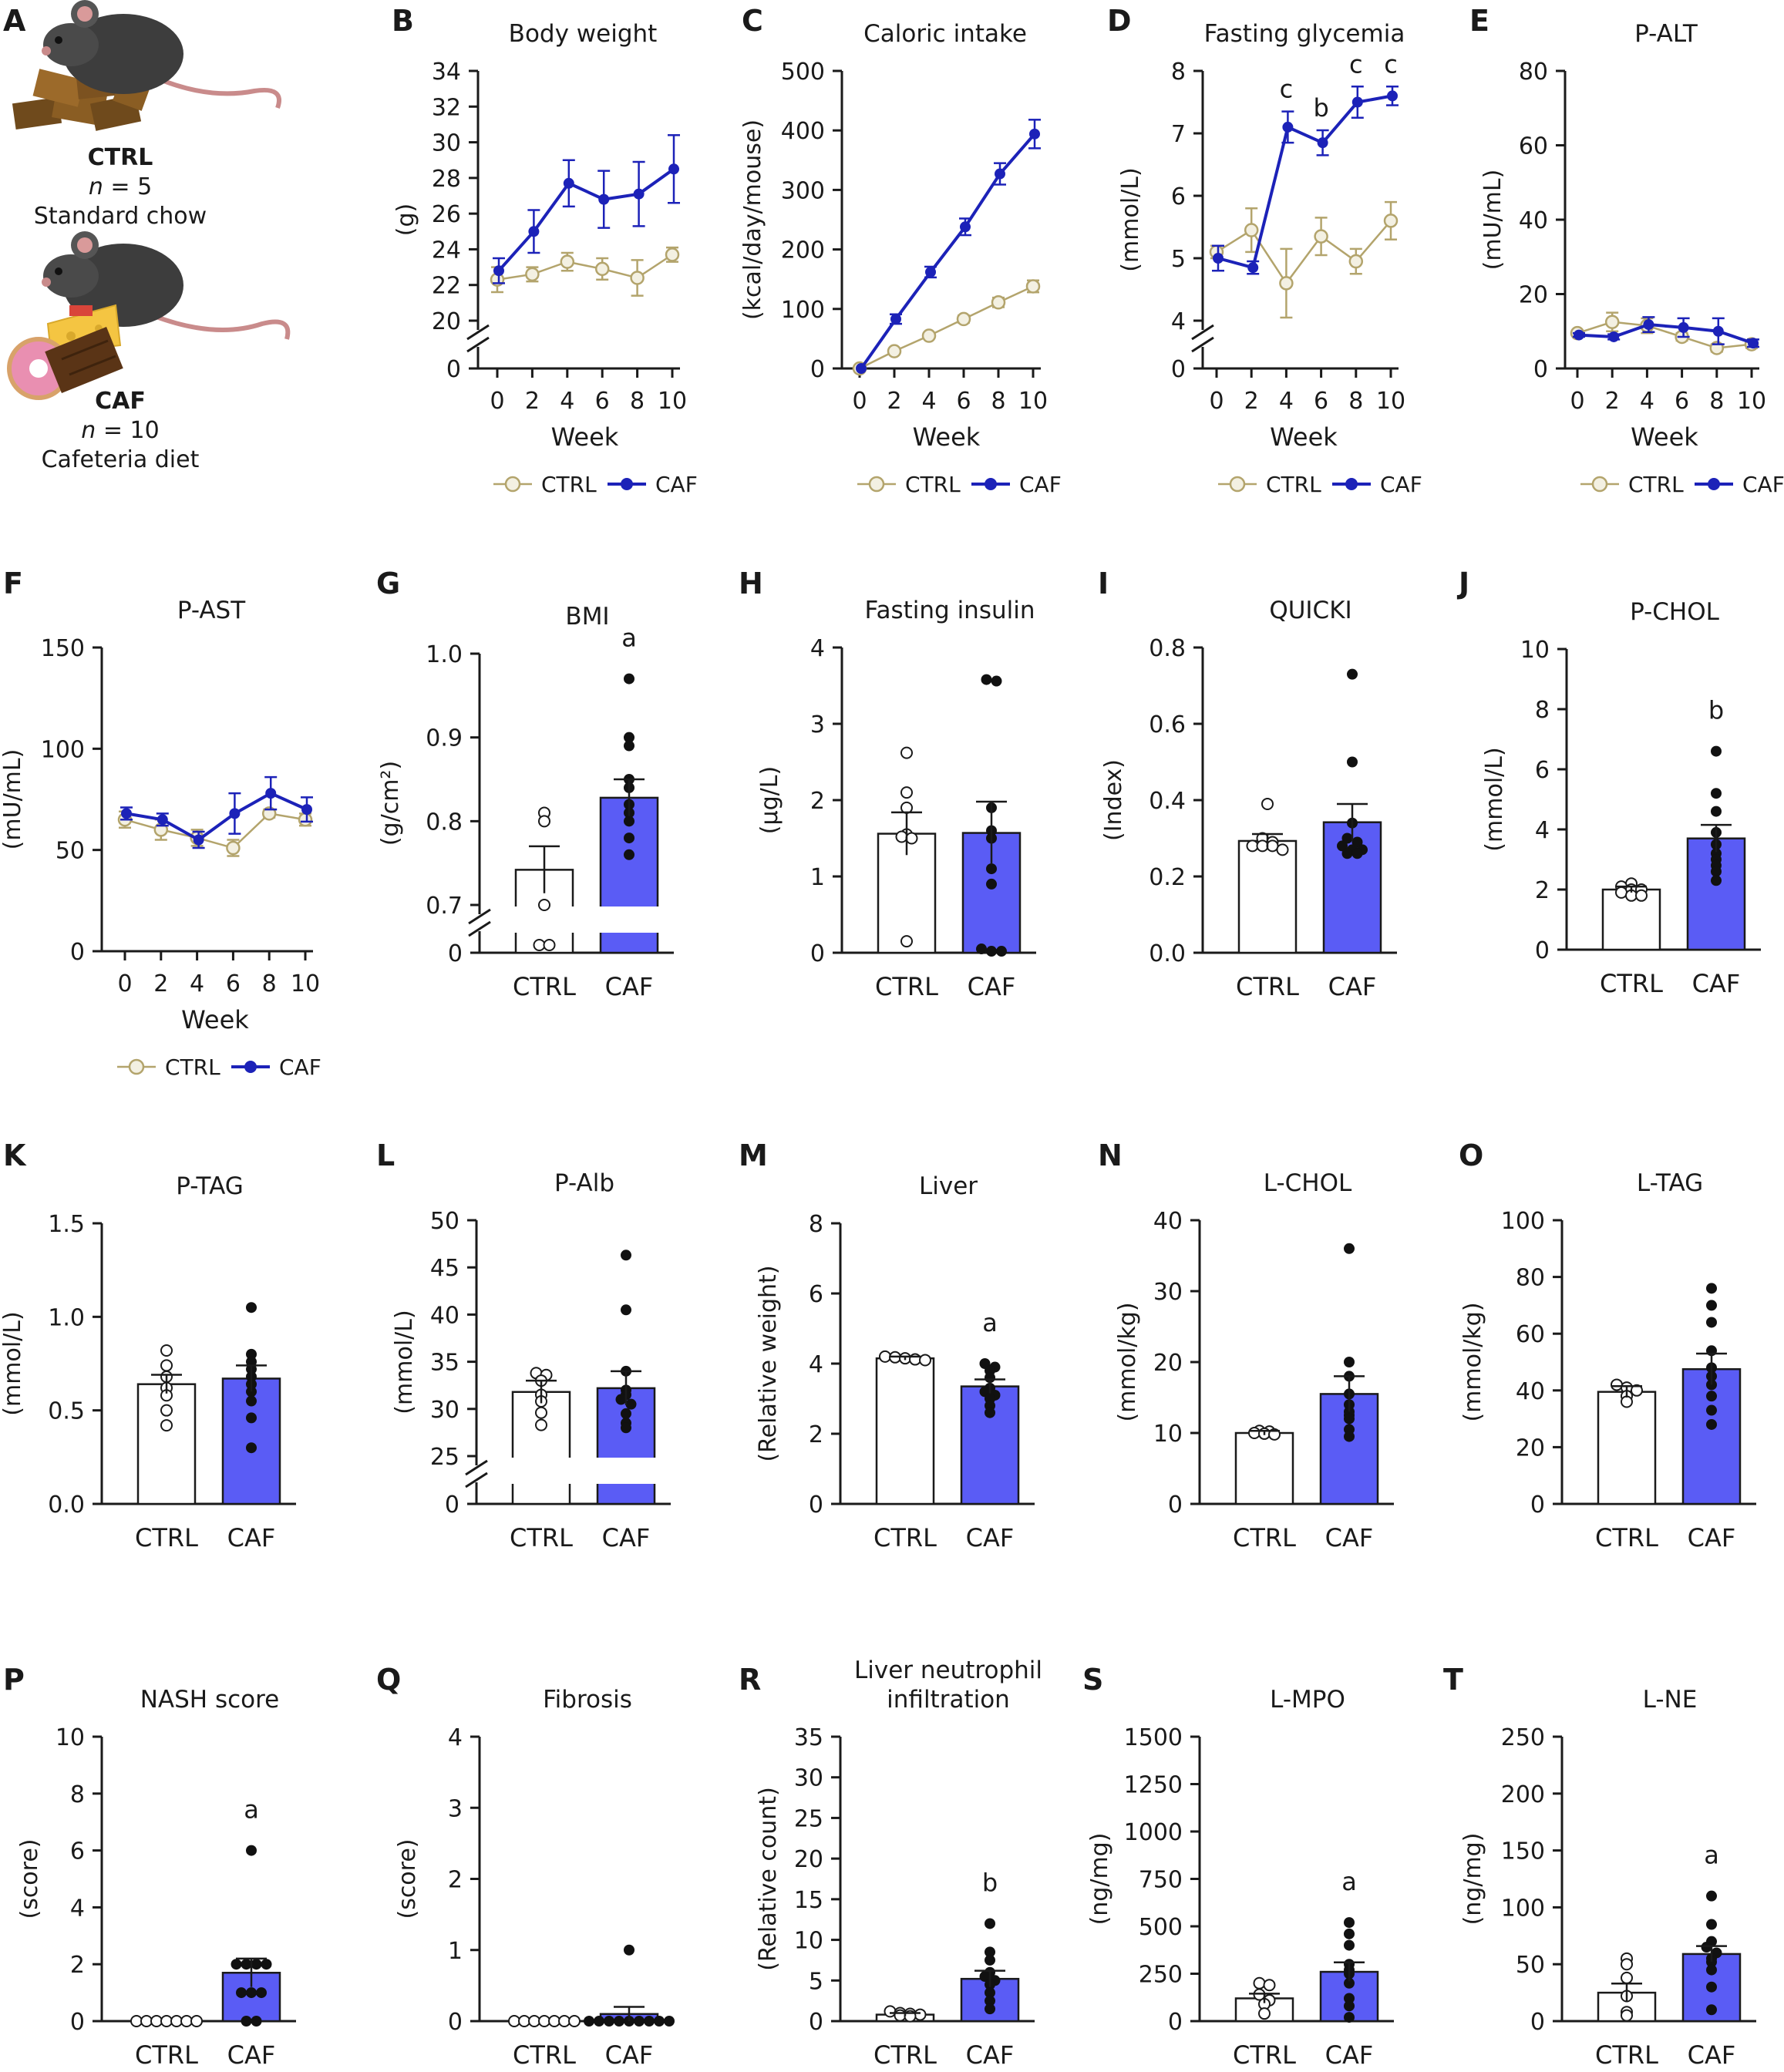 This screenshot has height=2072, width=1784. What do you see at coordinates (13, 584) in the screenshot?
I see `panel-letter: F` at bounding box center [13, 584].